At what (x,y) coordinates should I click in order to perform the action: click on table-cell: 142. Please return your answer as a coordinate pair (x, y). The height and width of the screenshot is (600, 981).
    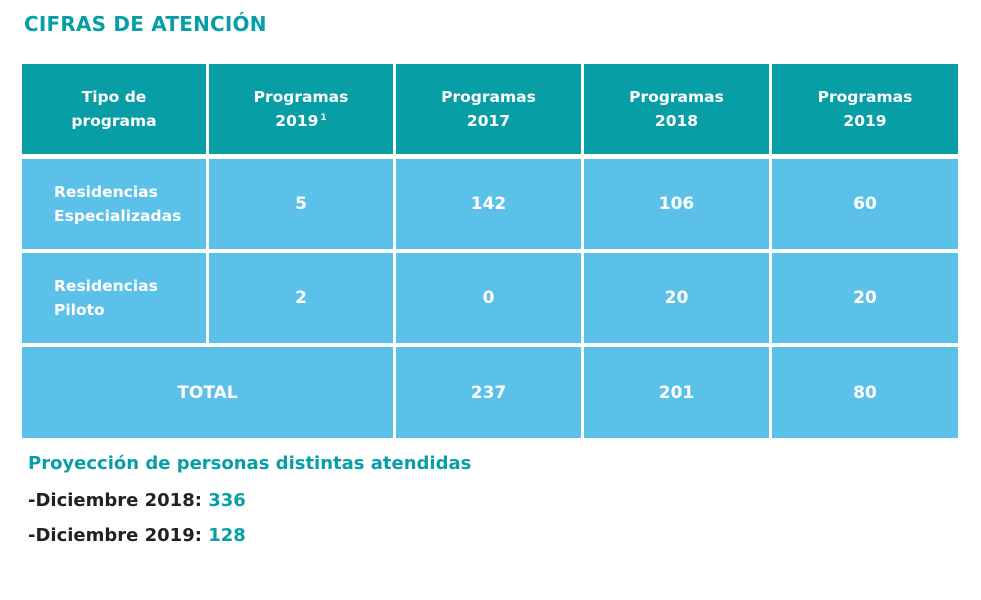
    Looking at the image, I should click on (488, 204).